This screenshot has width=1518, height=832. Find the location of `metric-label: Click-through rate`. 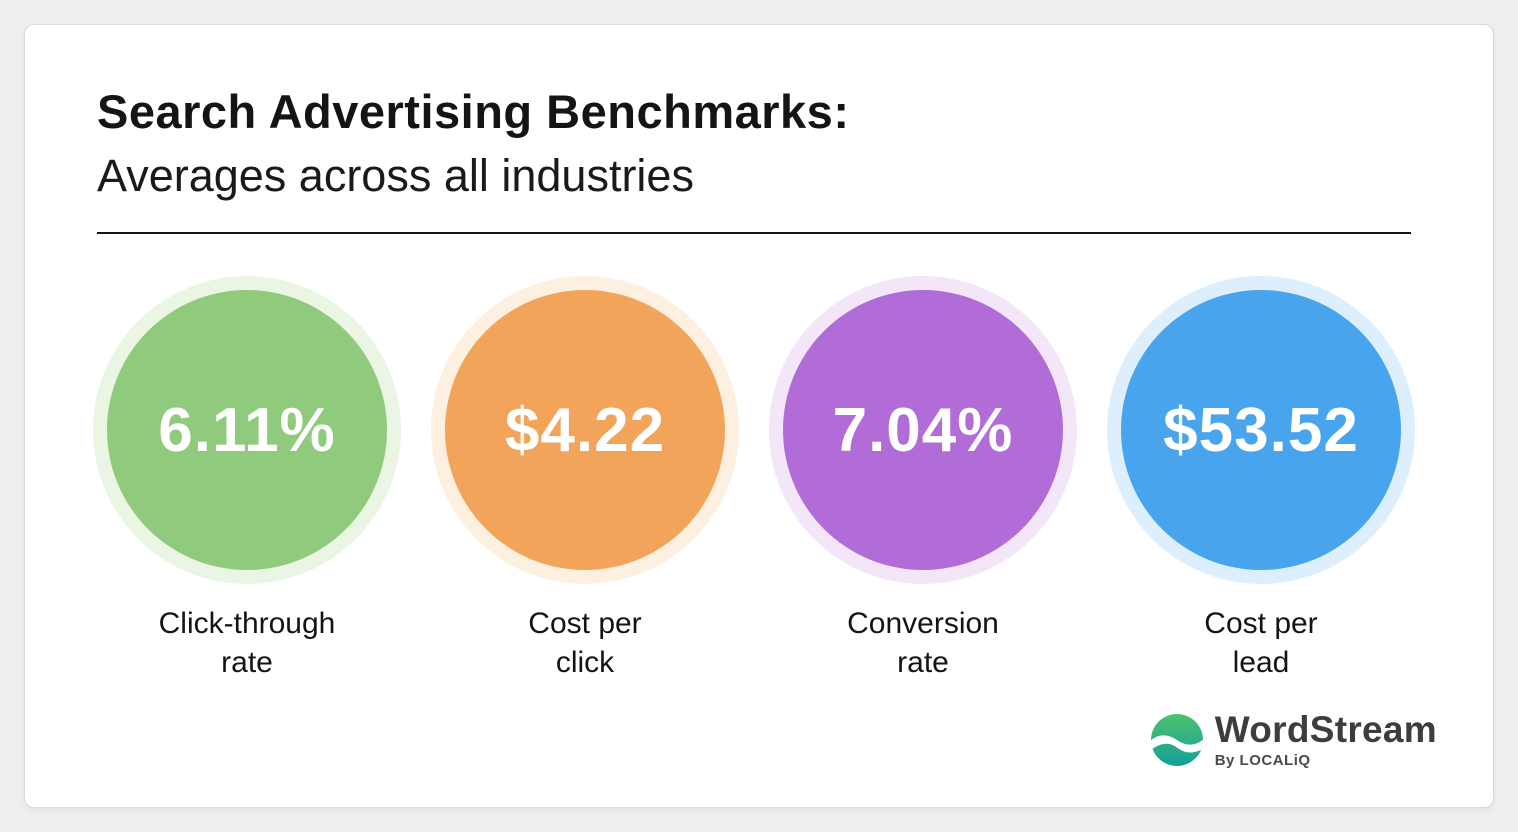

metric-label: Click-through rate is located at coordinates (247, 643).